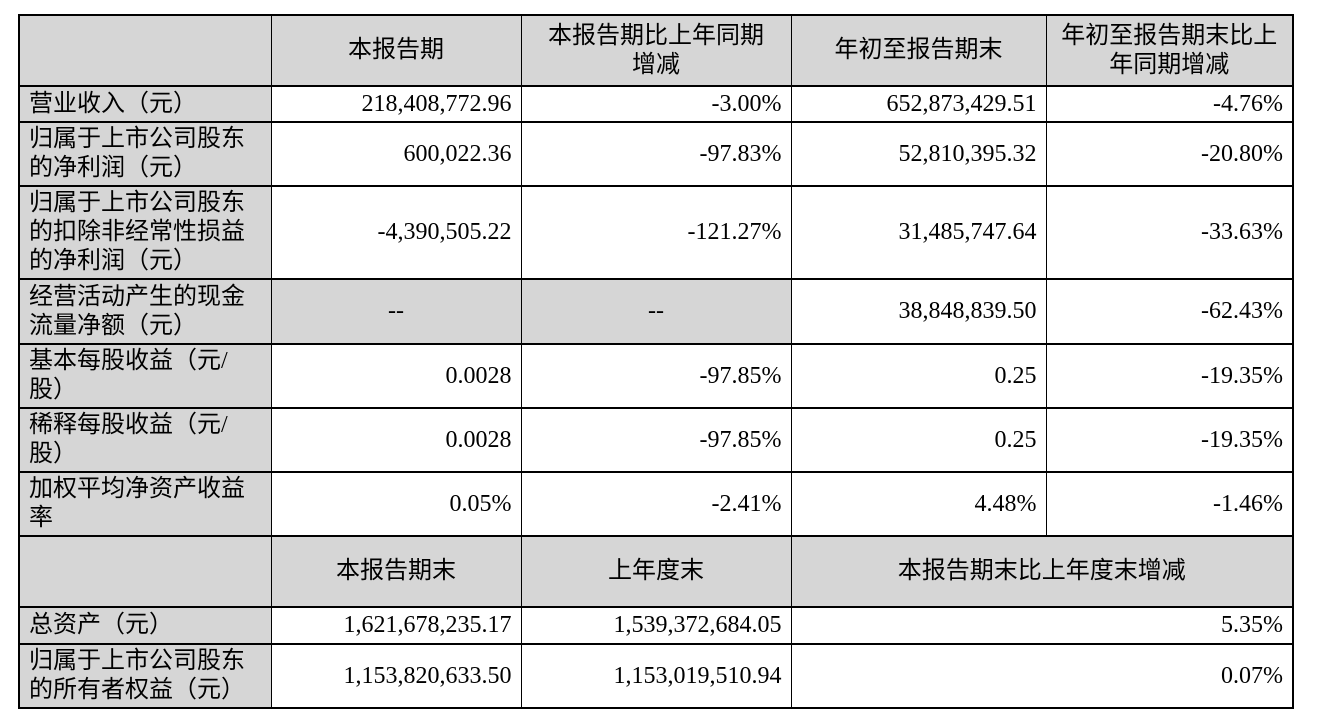 The image size is (1318, 709). Describe the element at coordinates (145, 676) in the screenshot. I see `row-label-equity: 归属于上市公司股东 的所有者权益（元）` at that location.